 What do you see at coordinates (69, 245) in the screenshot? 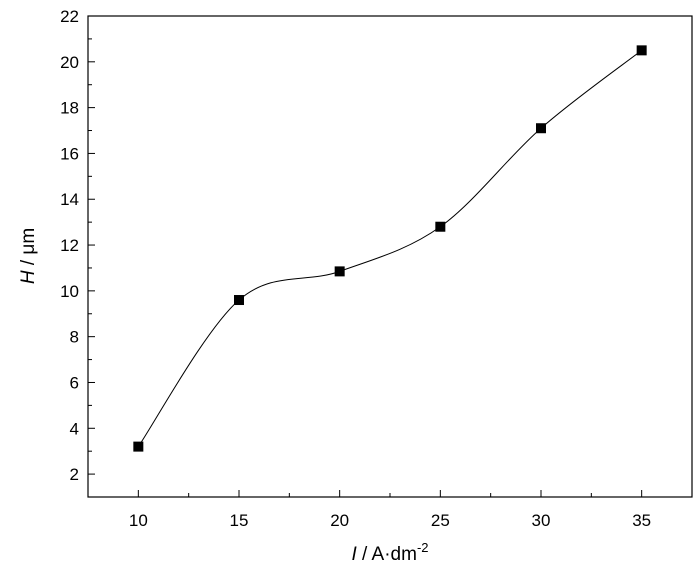
I see `y-tick-label: 12` at bounding box center [69, 245].